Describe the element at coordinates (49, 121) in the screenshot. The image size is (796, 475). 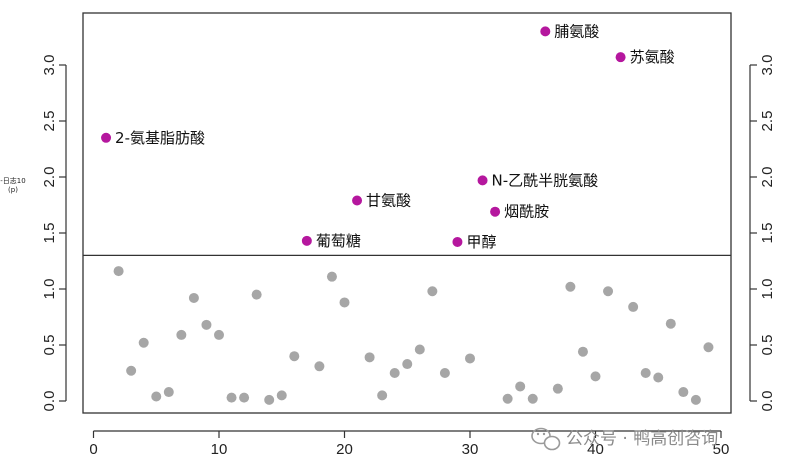
I see `left-tick-label: 2.5` at that location.